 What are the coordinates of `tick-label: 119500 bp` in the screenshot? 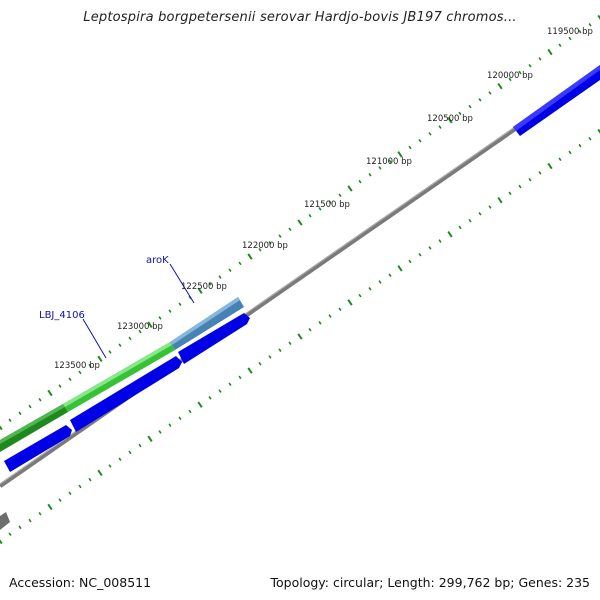 It's located at (570, 32).